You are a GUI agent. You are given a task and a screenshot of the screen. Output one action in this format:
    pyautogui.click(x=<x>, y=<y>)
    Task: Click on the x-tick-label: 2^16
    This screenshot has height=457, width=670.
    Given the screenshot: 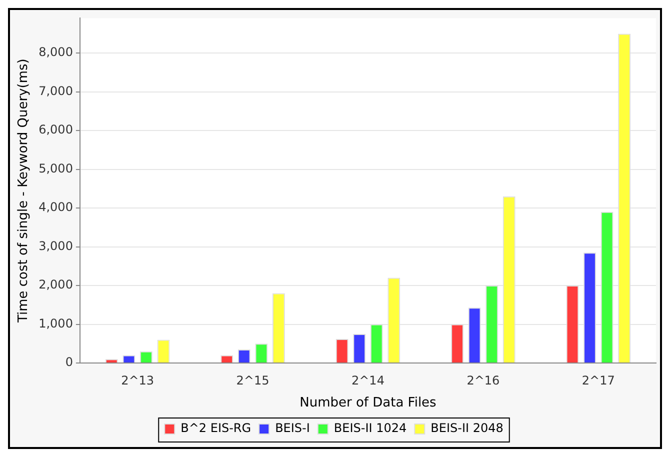 What is the action you would take?
    pyautogui.click(x=483, y=380)
    